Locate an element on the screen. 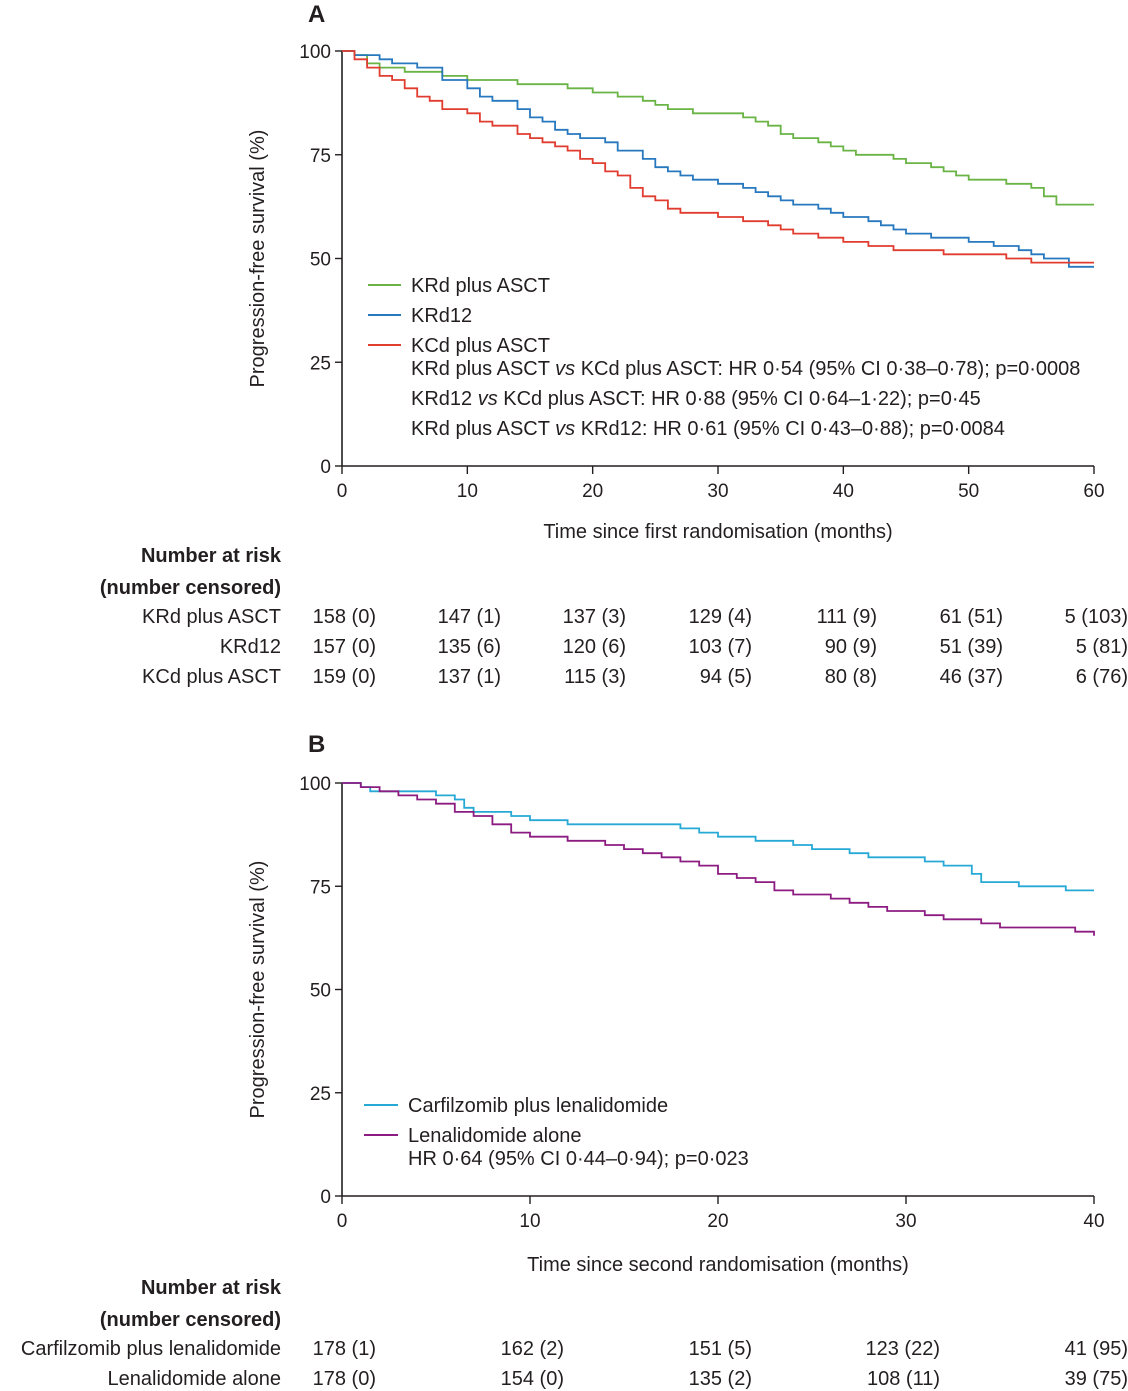  x-axis-title: Time since second randomisation (months) is located at coordinates (718, 1265).